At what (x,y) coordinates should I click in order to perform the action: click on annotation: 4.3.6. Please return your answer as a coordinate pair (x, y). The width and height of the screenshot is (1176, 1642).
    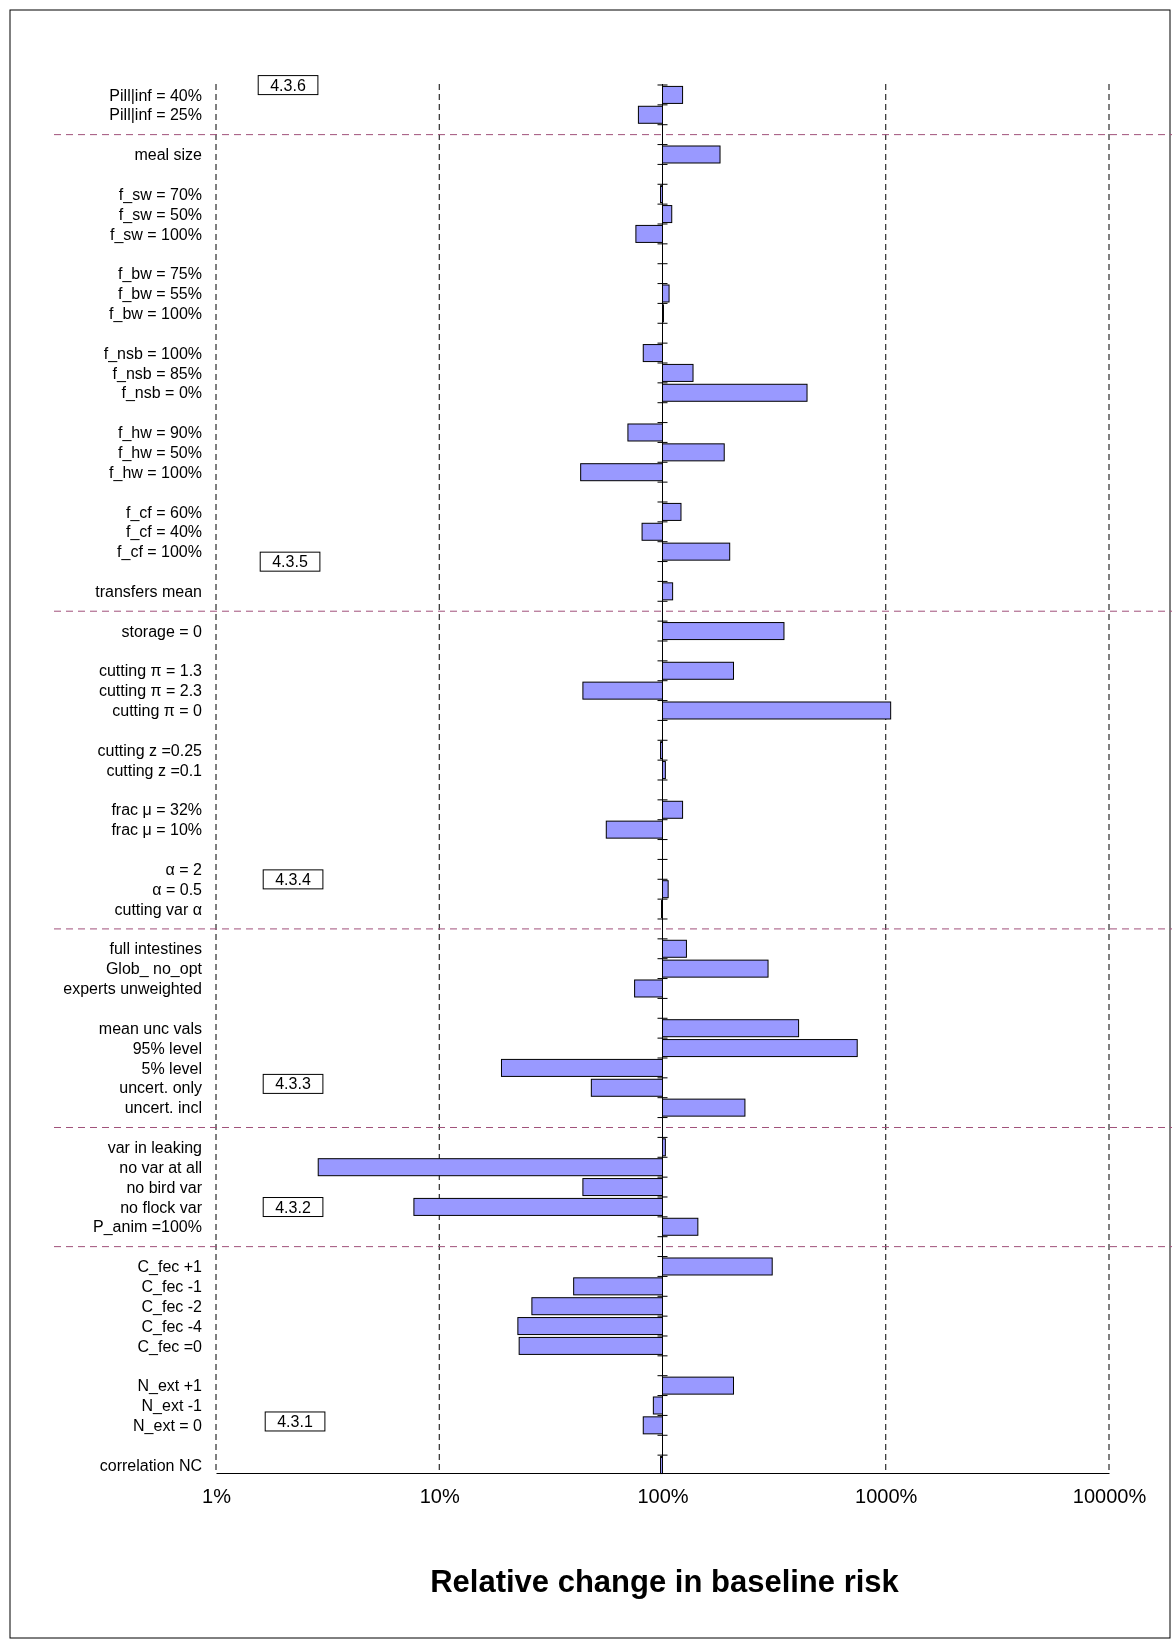
    Looking at the image, I should click on (288, 85).